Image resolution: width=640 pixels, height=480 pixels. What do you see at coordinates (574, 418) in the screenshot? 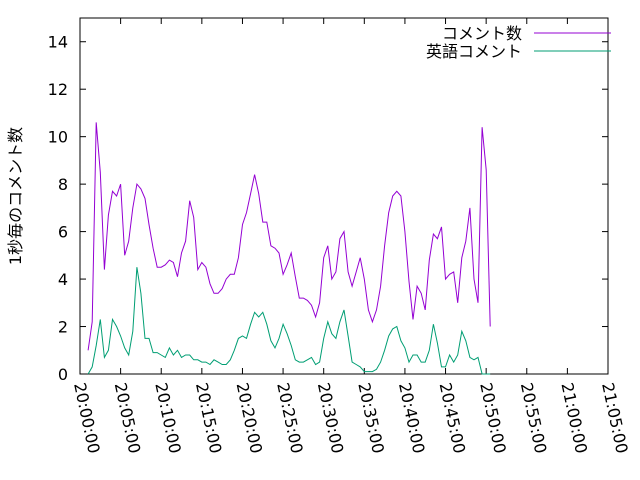
I see `x-tick-label: 21:00:00` at bounding box center [574, 418].